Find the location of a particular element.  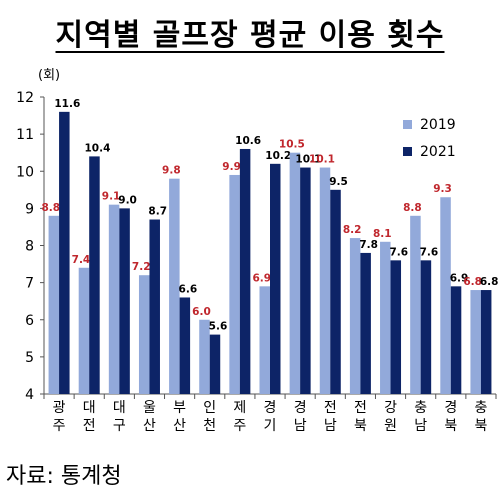

chart-title-container: 지역별 골프장 평균 이용 횟수 is located at coordinates (250, 32).